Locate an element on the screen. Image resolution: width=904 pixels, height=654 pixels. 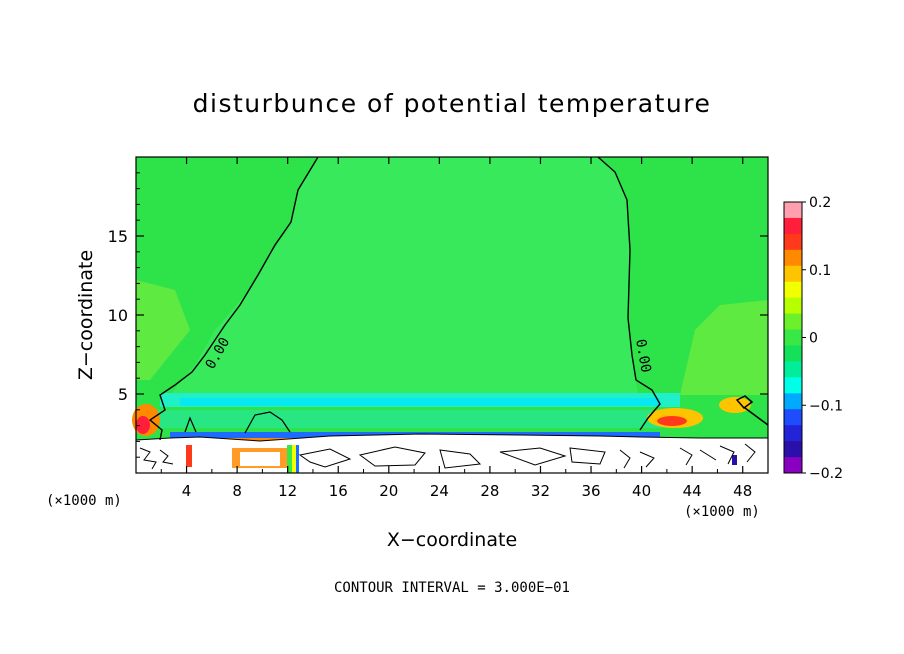
contour-bump is located at coordinates (267, 422).